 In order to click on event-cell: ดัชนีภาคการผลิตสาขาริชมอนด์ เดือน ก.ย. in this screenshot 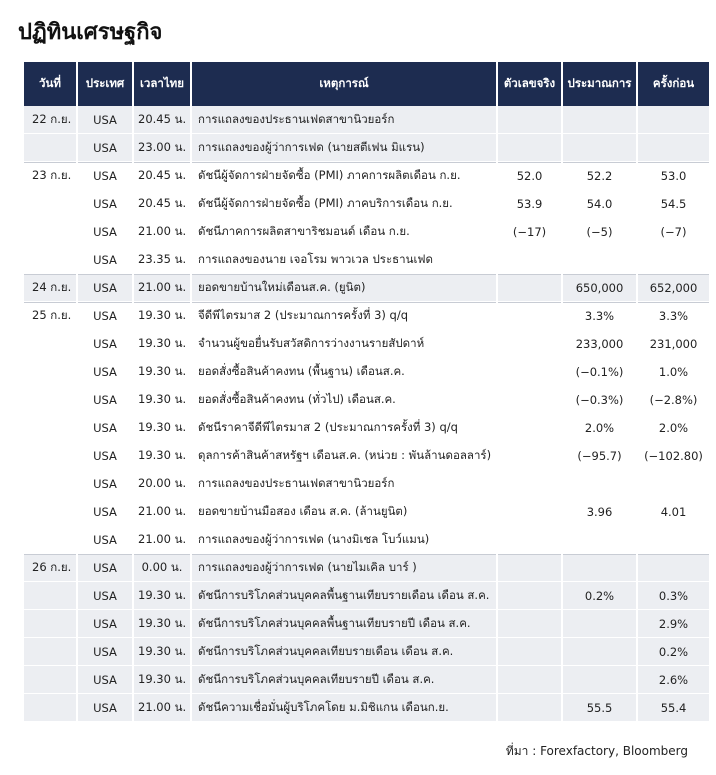, I will do `click(344, 232)`.